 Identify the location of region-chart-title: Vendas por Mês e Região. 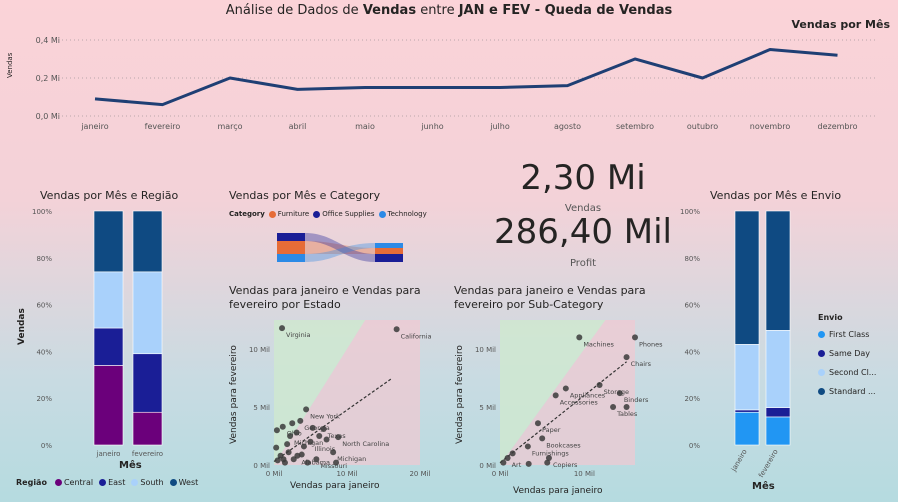
(109, 195).